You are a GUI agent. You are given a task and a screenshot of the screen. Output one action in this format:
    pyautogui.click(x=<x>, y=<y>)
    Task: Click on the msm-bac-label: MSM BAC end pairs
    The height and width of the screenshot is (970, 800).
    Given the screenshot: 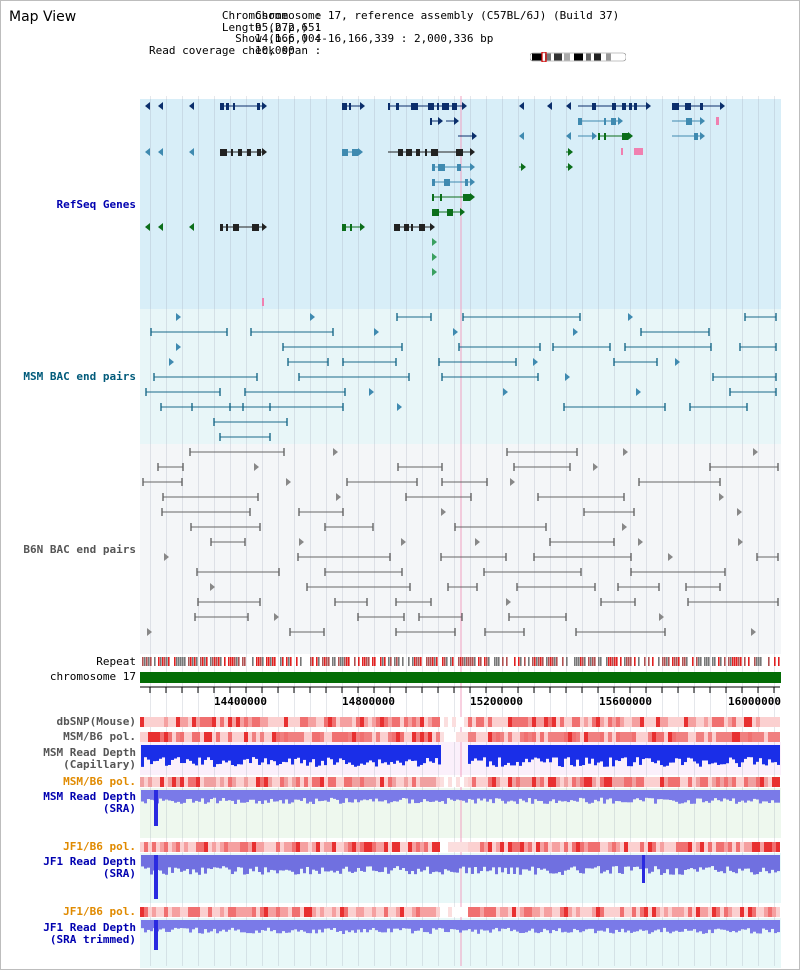 What is the action you would take?
    pyautogui.click(x=79, y=376)
    